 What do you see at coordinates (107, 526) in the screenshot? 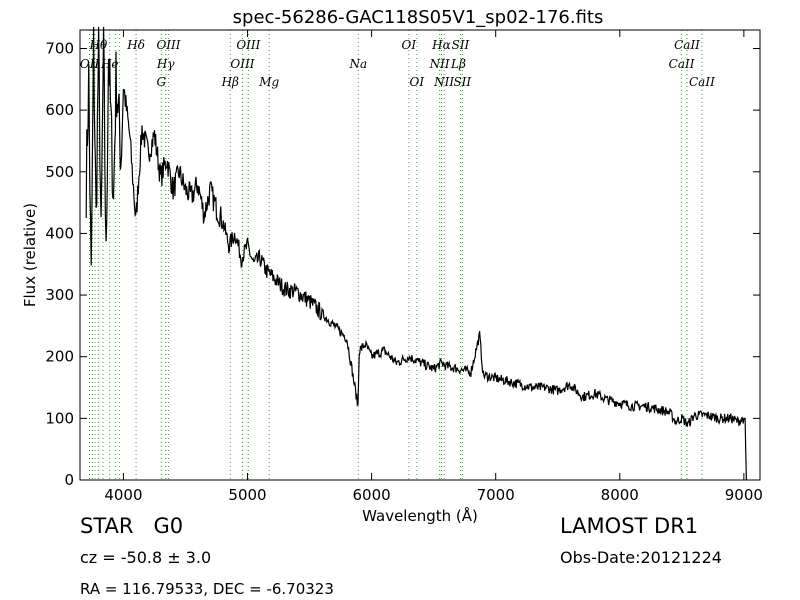
I see `object-class-label: STAR` at bounding box center [107, 526].